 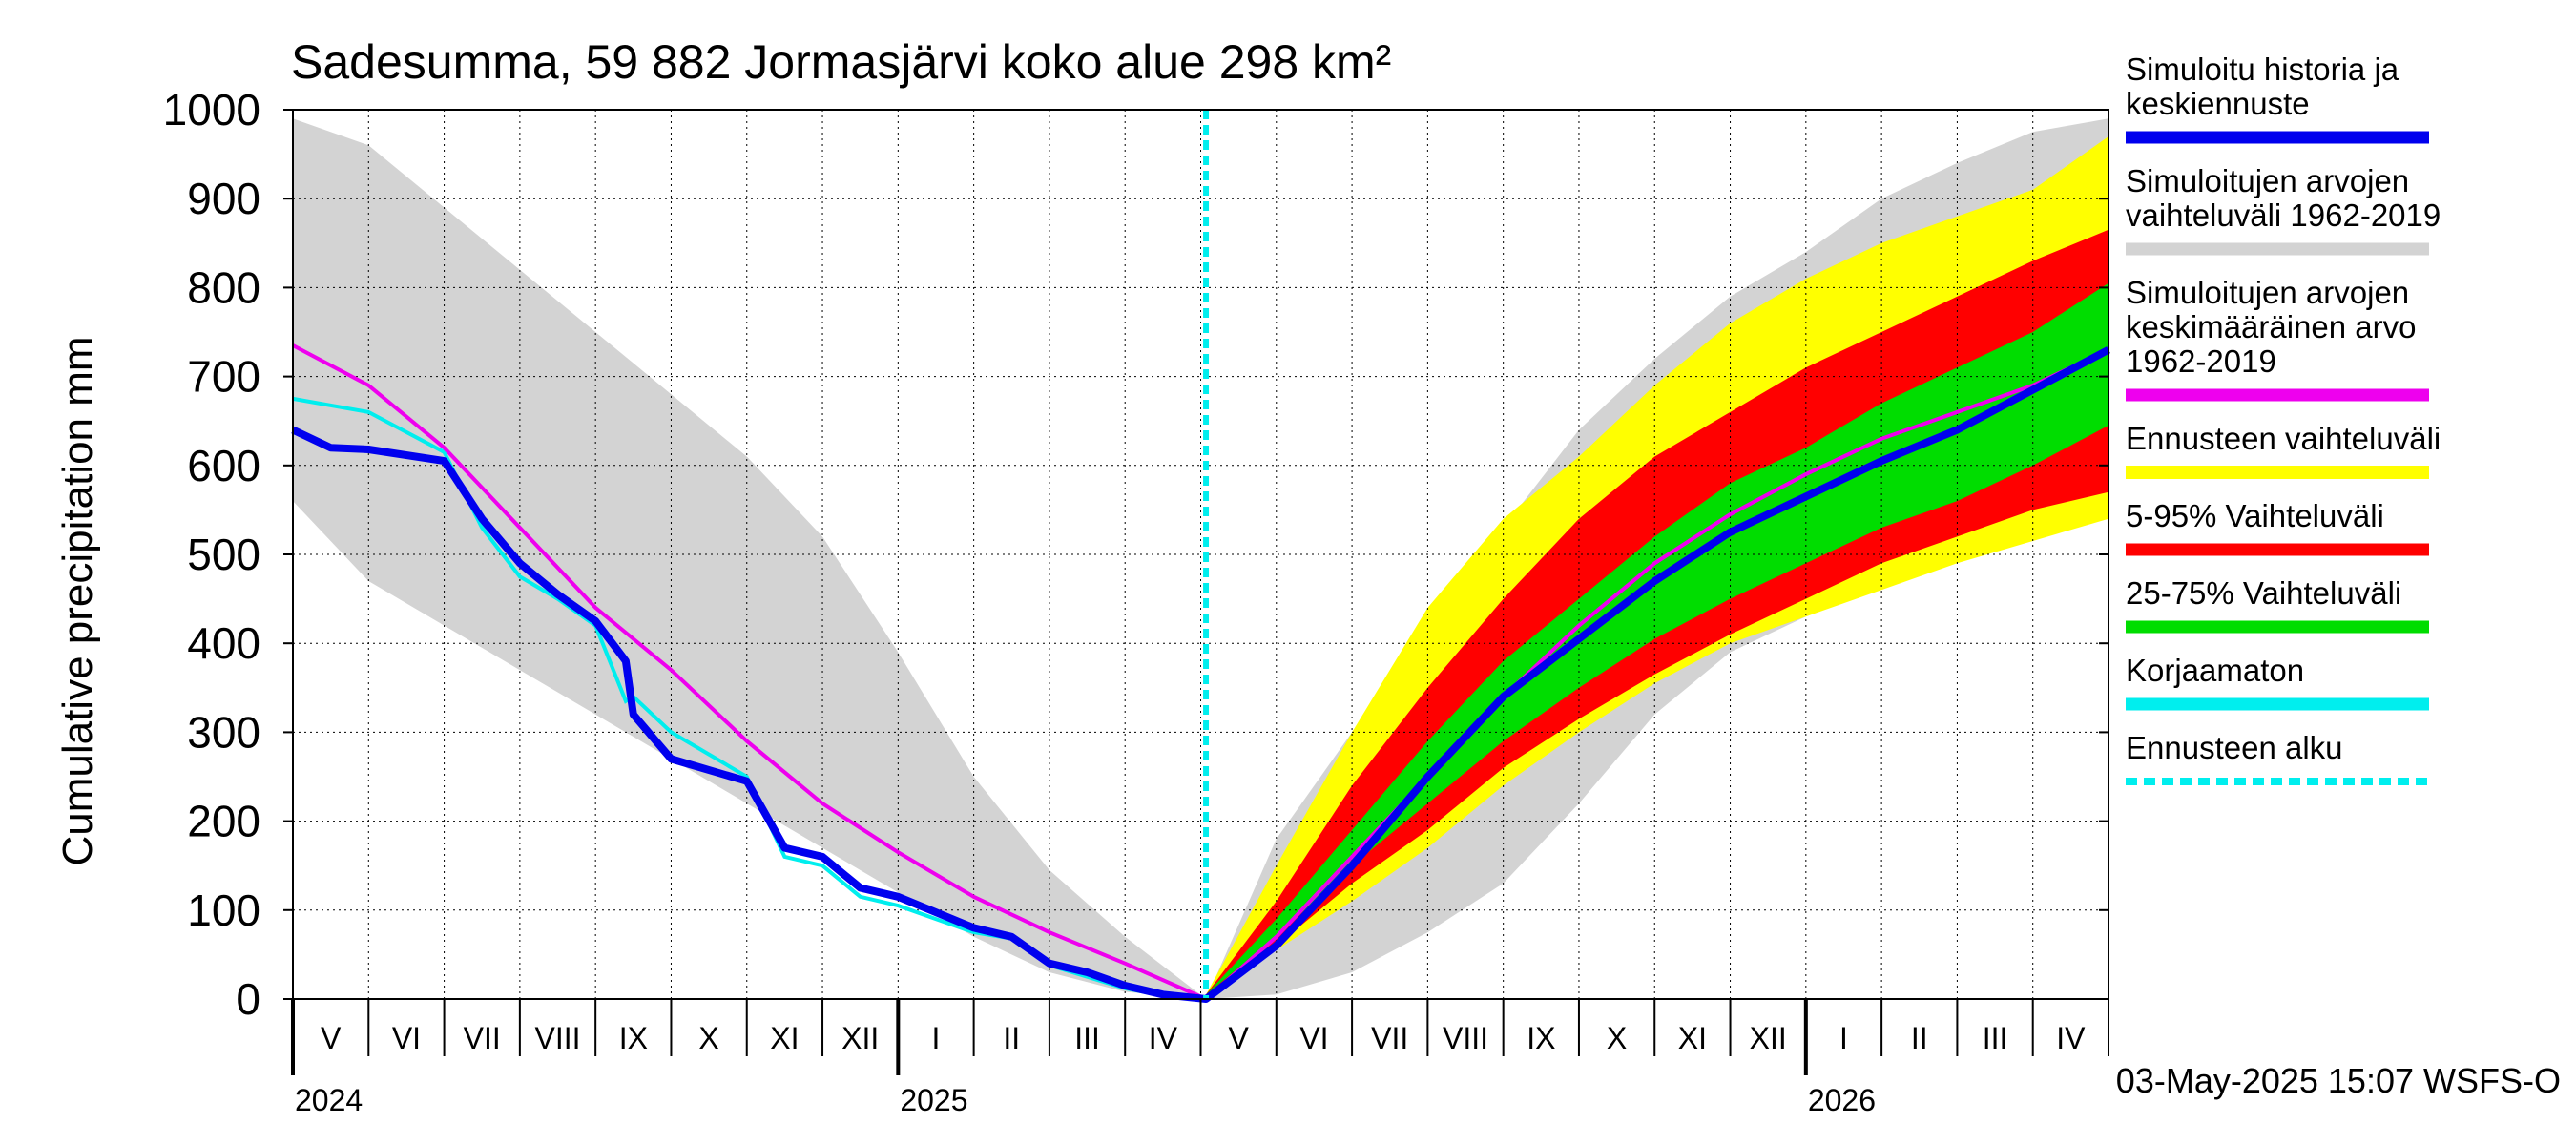 What do you see at coordinates (2338, 1081) in the screenshot?
I see `timestamp-label: 03-May-2025 15:07 WSFS-O` at bounding box center [2338, 1081].